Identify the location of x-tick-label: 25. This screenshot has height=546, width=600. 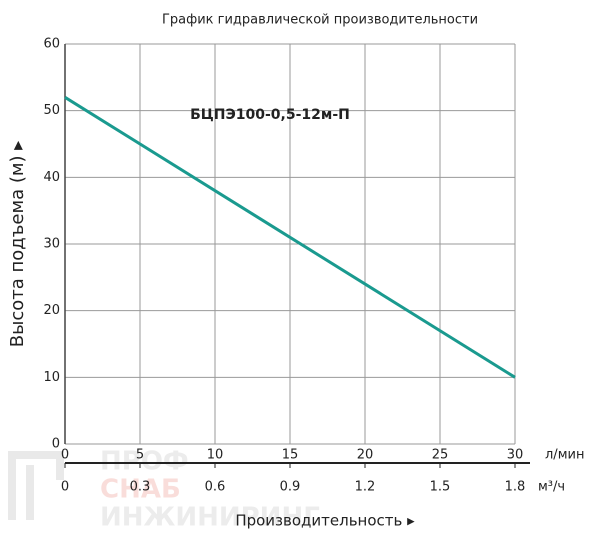
(440, 455).